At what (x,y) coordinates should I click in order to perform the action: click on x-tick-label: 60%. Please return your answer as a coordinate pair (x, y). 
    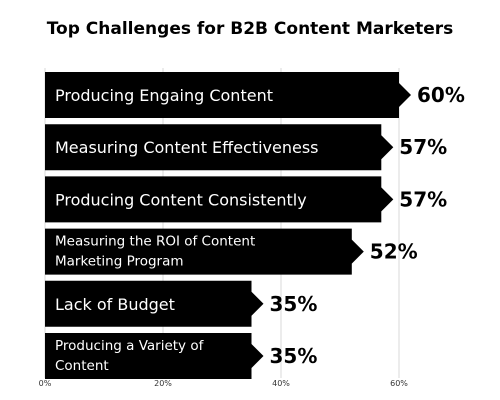
    Looking at the image, I should click on (399, 383).